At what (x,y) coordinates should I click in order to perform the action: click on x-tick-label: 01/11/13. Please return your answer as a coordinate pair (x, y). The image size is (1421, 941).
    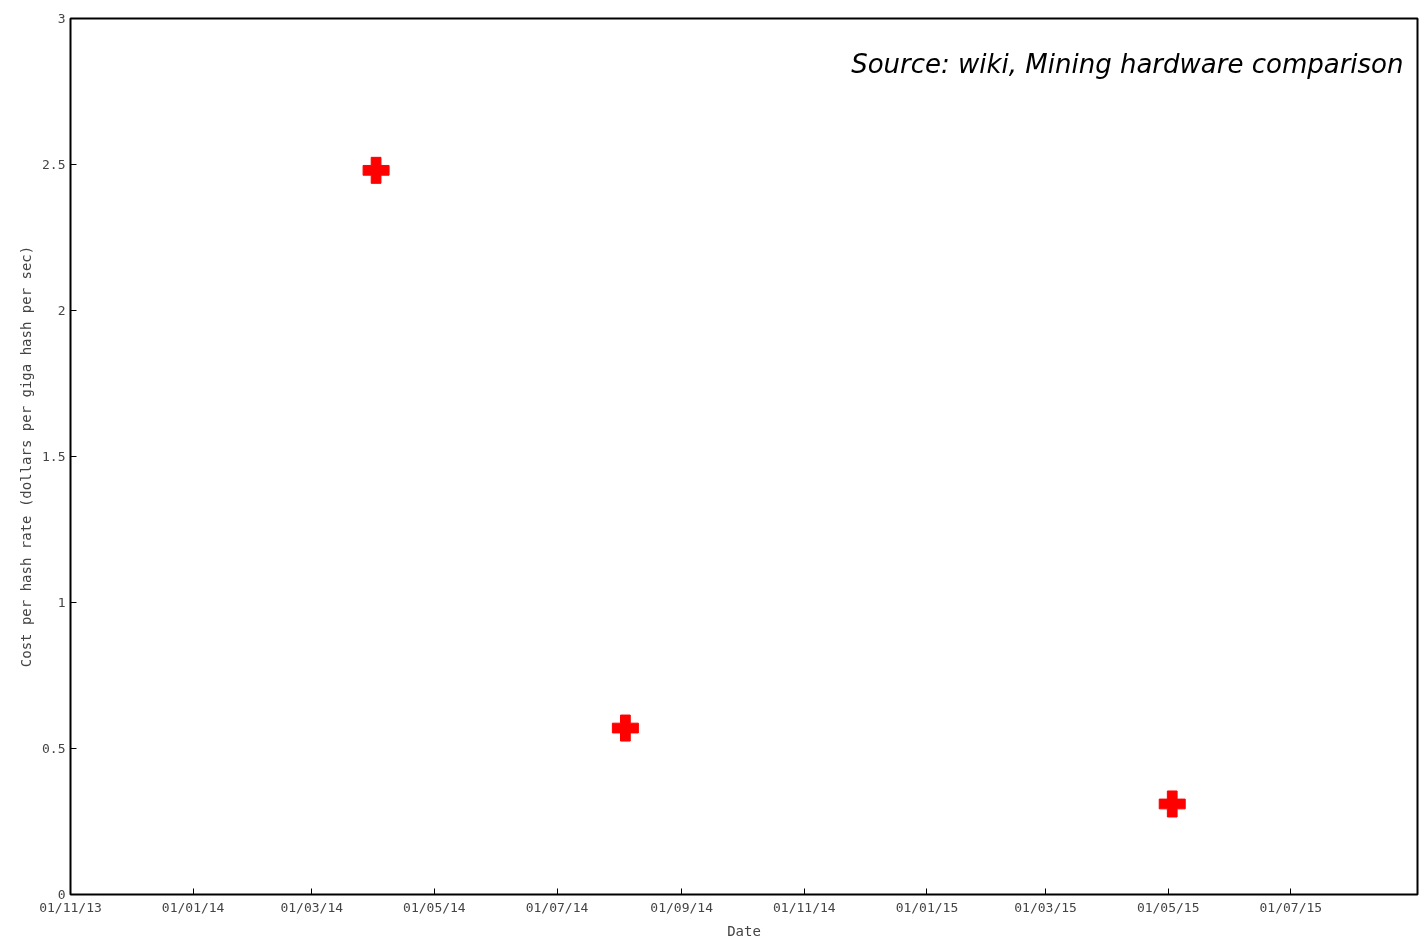
    Looking at the image, I should click on (70, 907).